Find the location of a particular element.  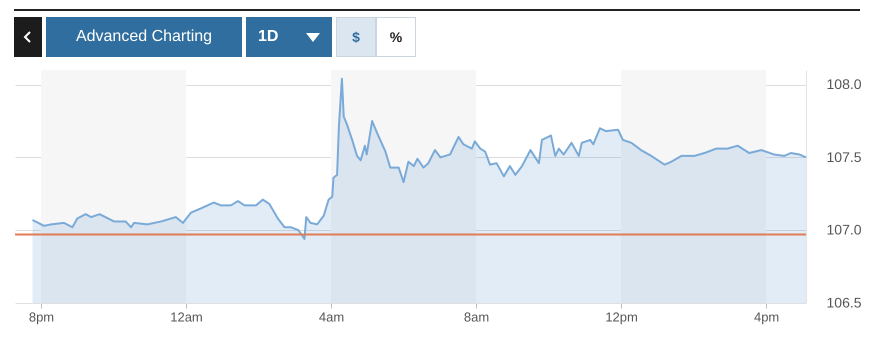

x-tick-label: 12am is located at coordinates (186, 317).